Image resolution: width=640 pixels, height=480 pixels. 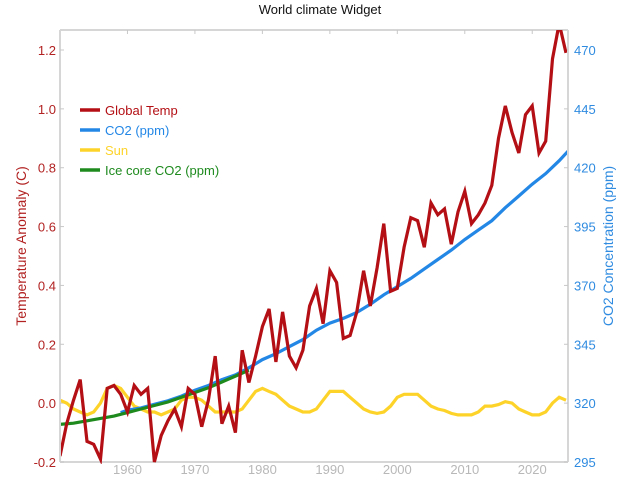 What do you see at coordinates (314, 400) in the screenshot?
I see `series-line-sun` at bounding box center [314, 400].